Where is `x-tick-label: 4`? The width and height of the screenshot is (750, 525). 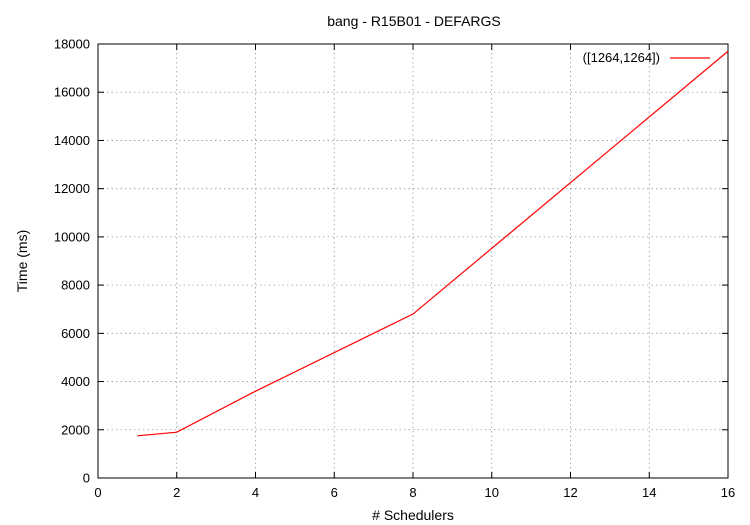
x-tick-label: 4 is located at coordinates (255, 492).